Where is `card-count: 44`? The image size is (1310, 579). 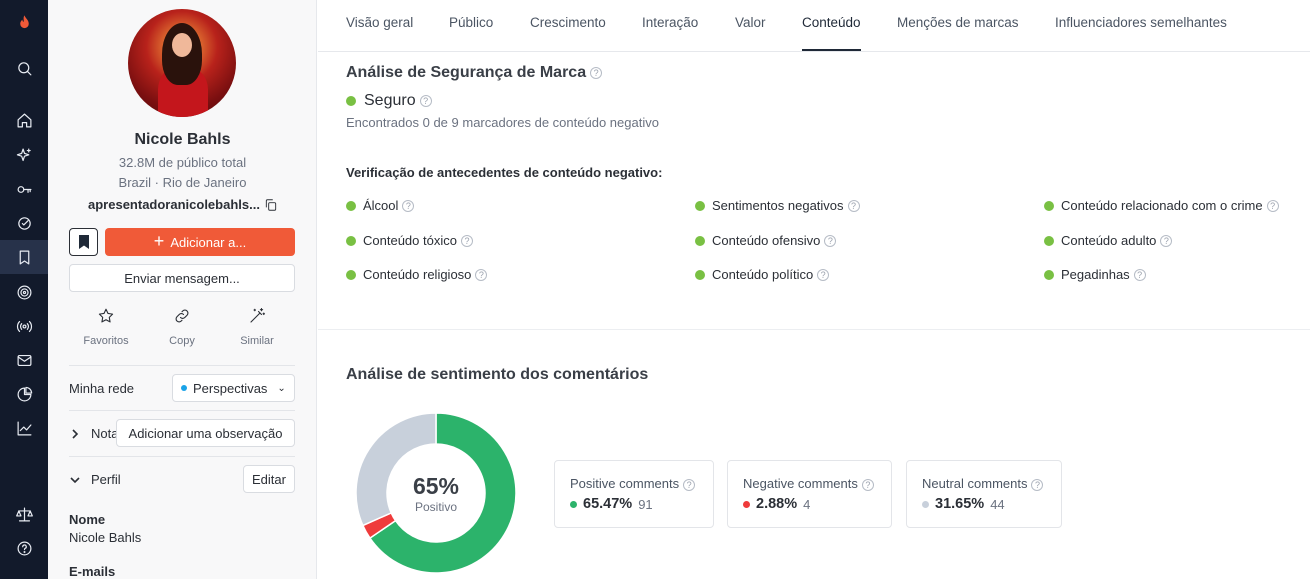 card-count: 44 is located at coordinates (997, 504).